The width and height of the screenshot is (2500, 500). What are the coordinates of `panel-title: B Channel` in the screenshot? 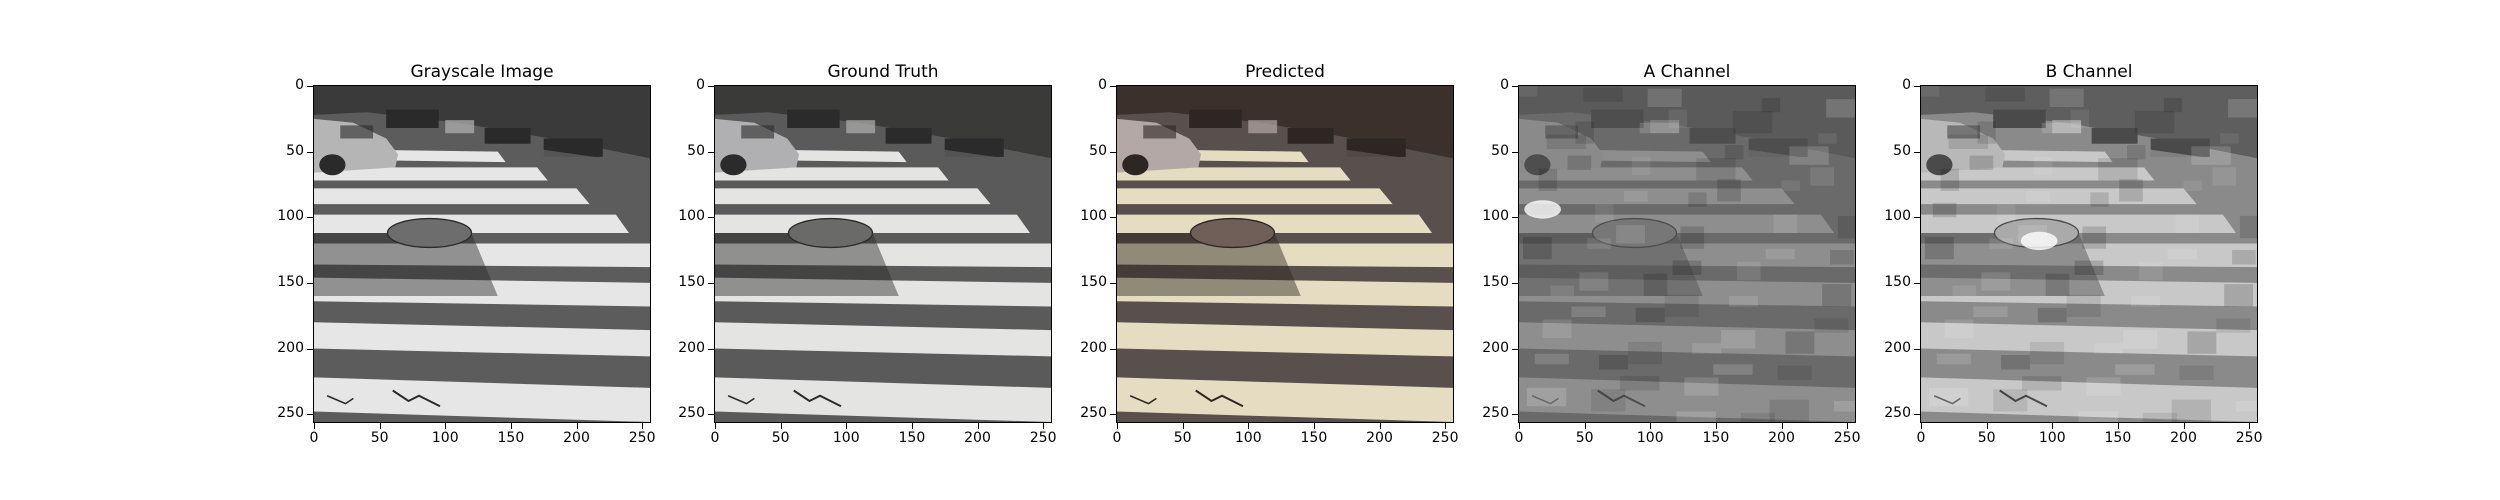 It's located at (2089, 72).